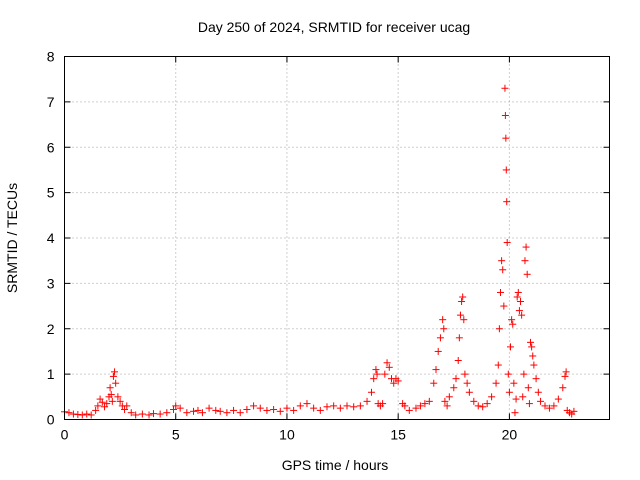  What do you see at coordinates (51, 420) in the screenshot?
I see `y-tick-label: 0` at bounding box center [51, 420].